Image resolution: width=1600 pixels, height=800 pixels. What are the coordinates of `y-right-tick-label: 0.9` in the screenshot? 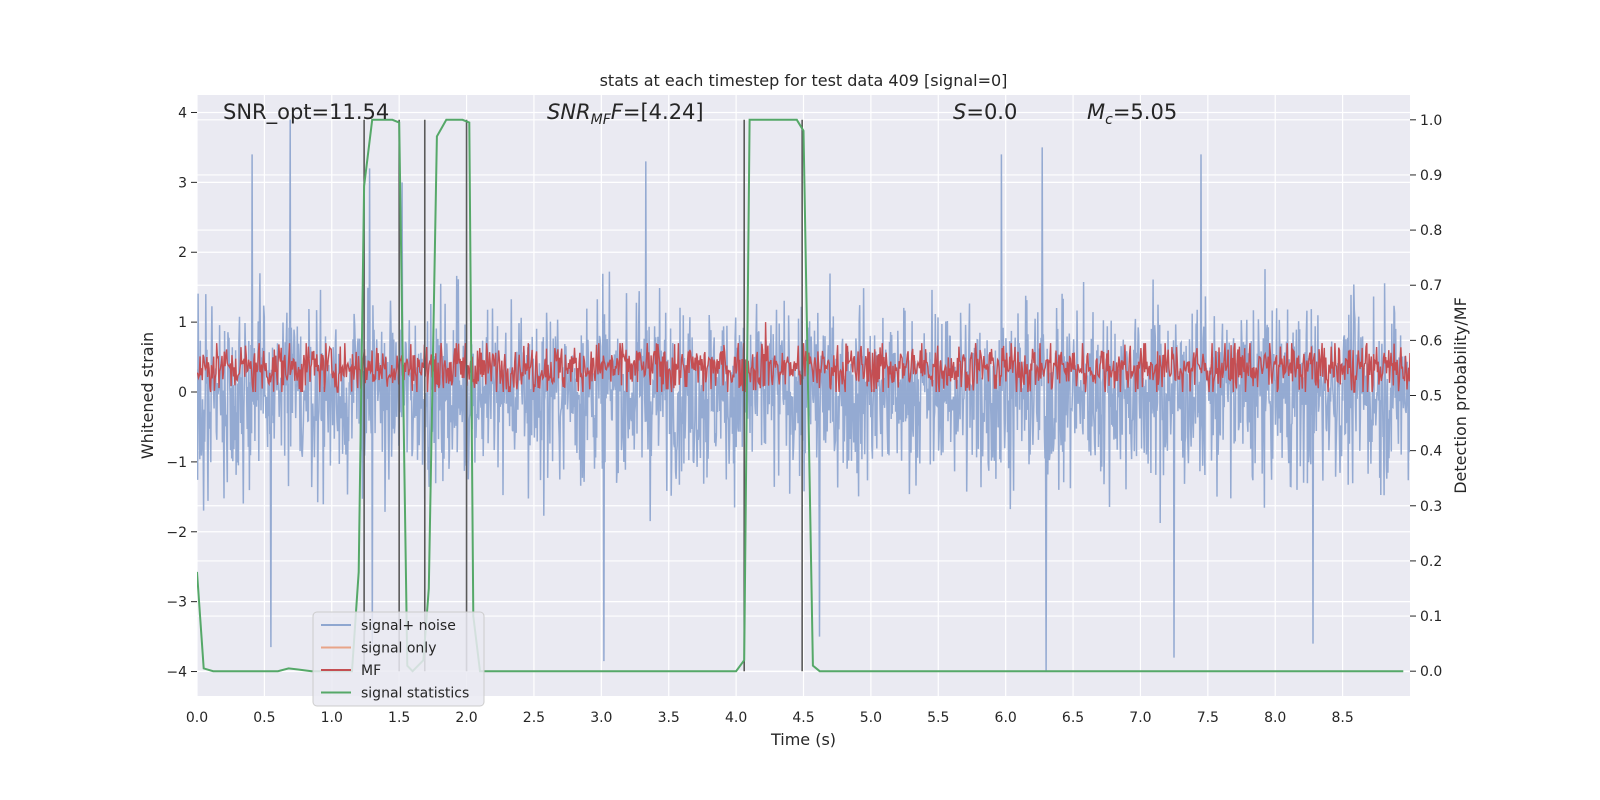 It's located at (1431, 176).